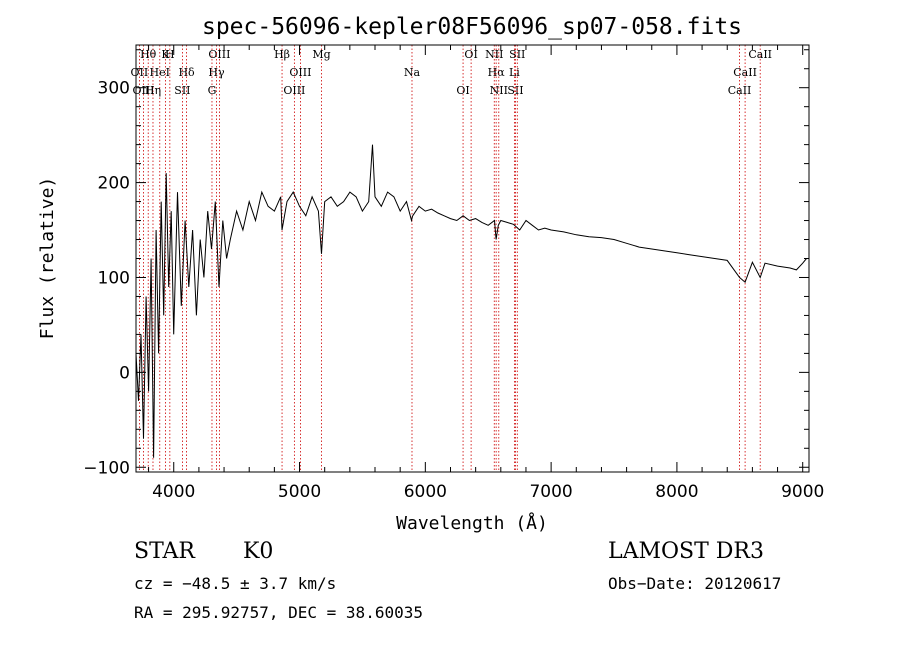 This screenshot has width=900, height=649. What do you see at coordinates (47, 258) in the screenshot?
I see `y-axis-label: Flux (relative)` at bounding box center [47, 258].